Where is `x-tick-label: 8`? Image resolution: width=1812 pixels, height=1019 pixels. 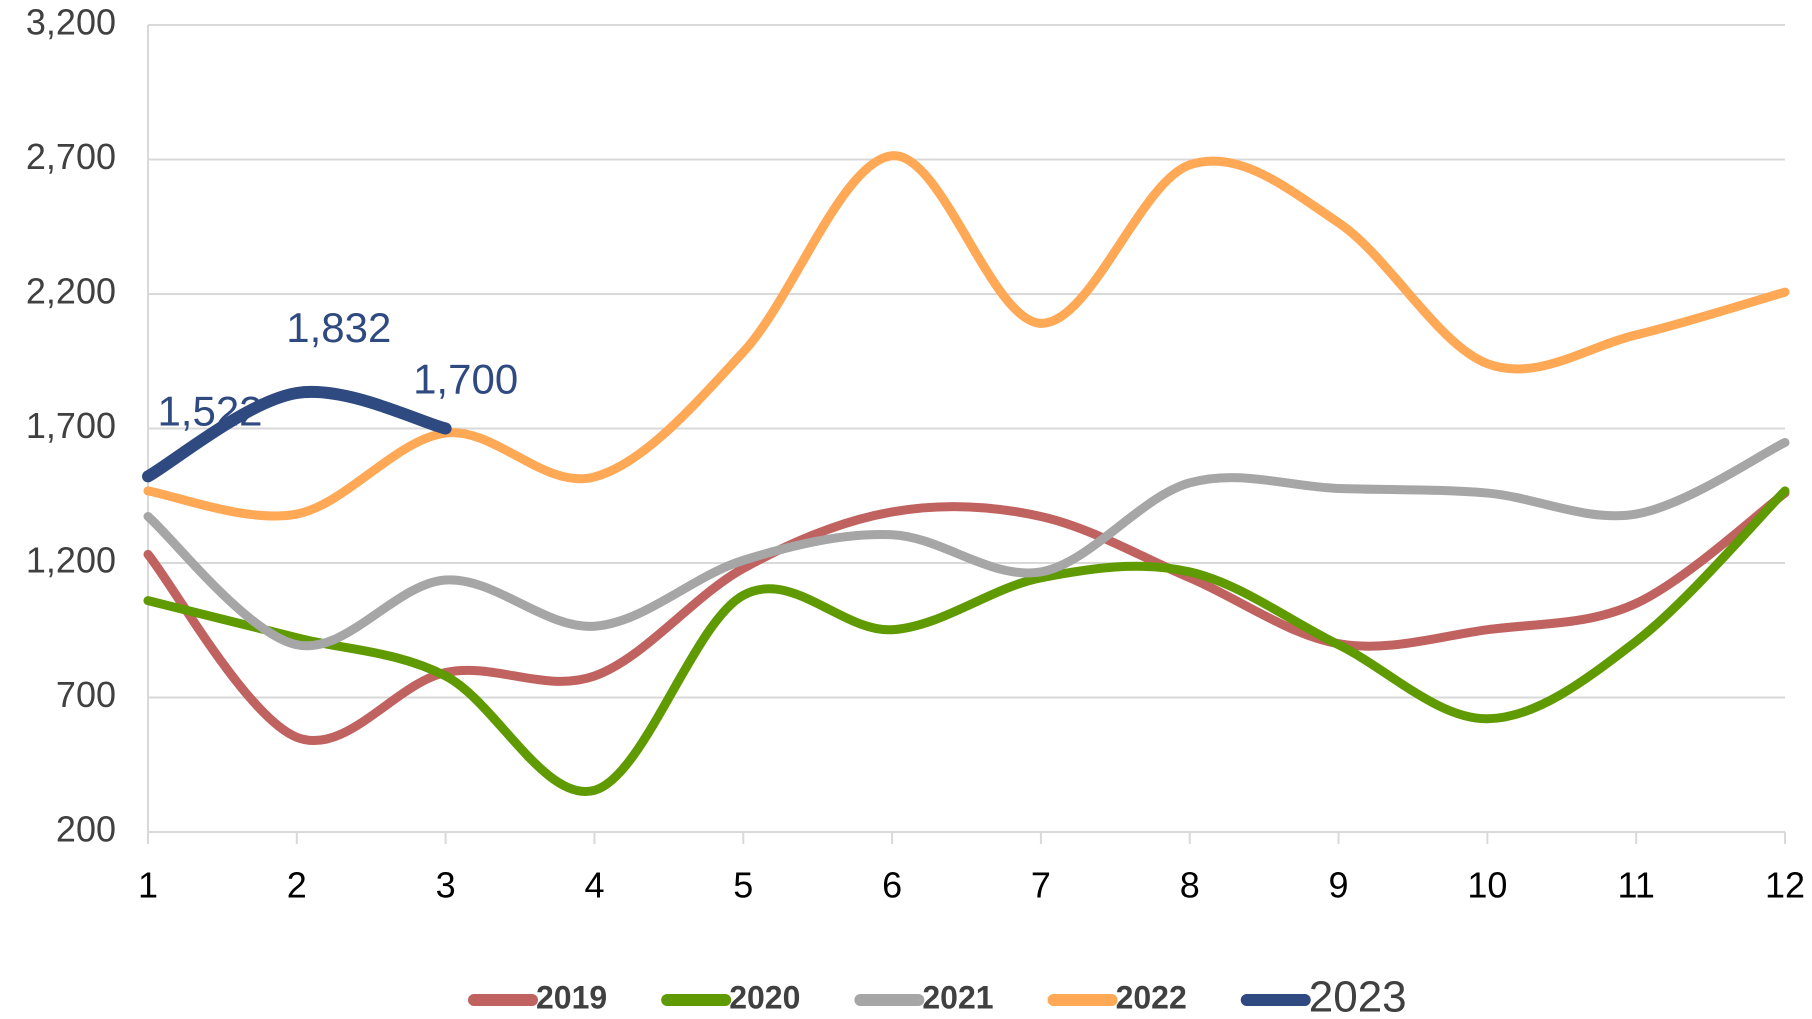
x-tick-label: 8 is located at coordinates (1190, 885).